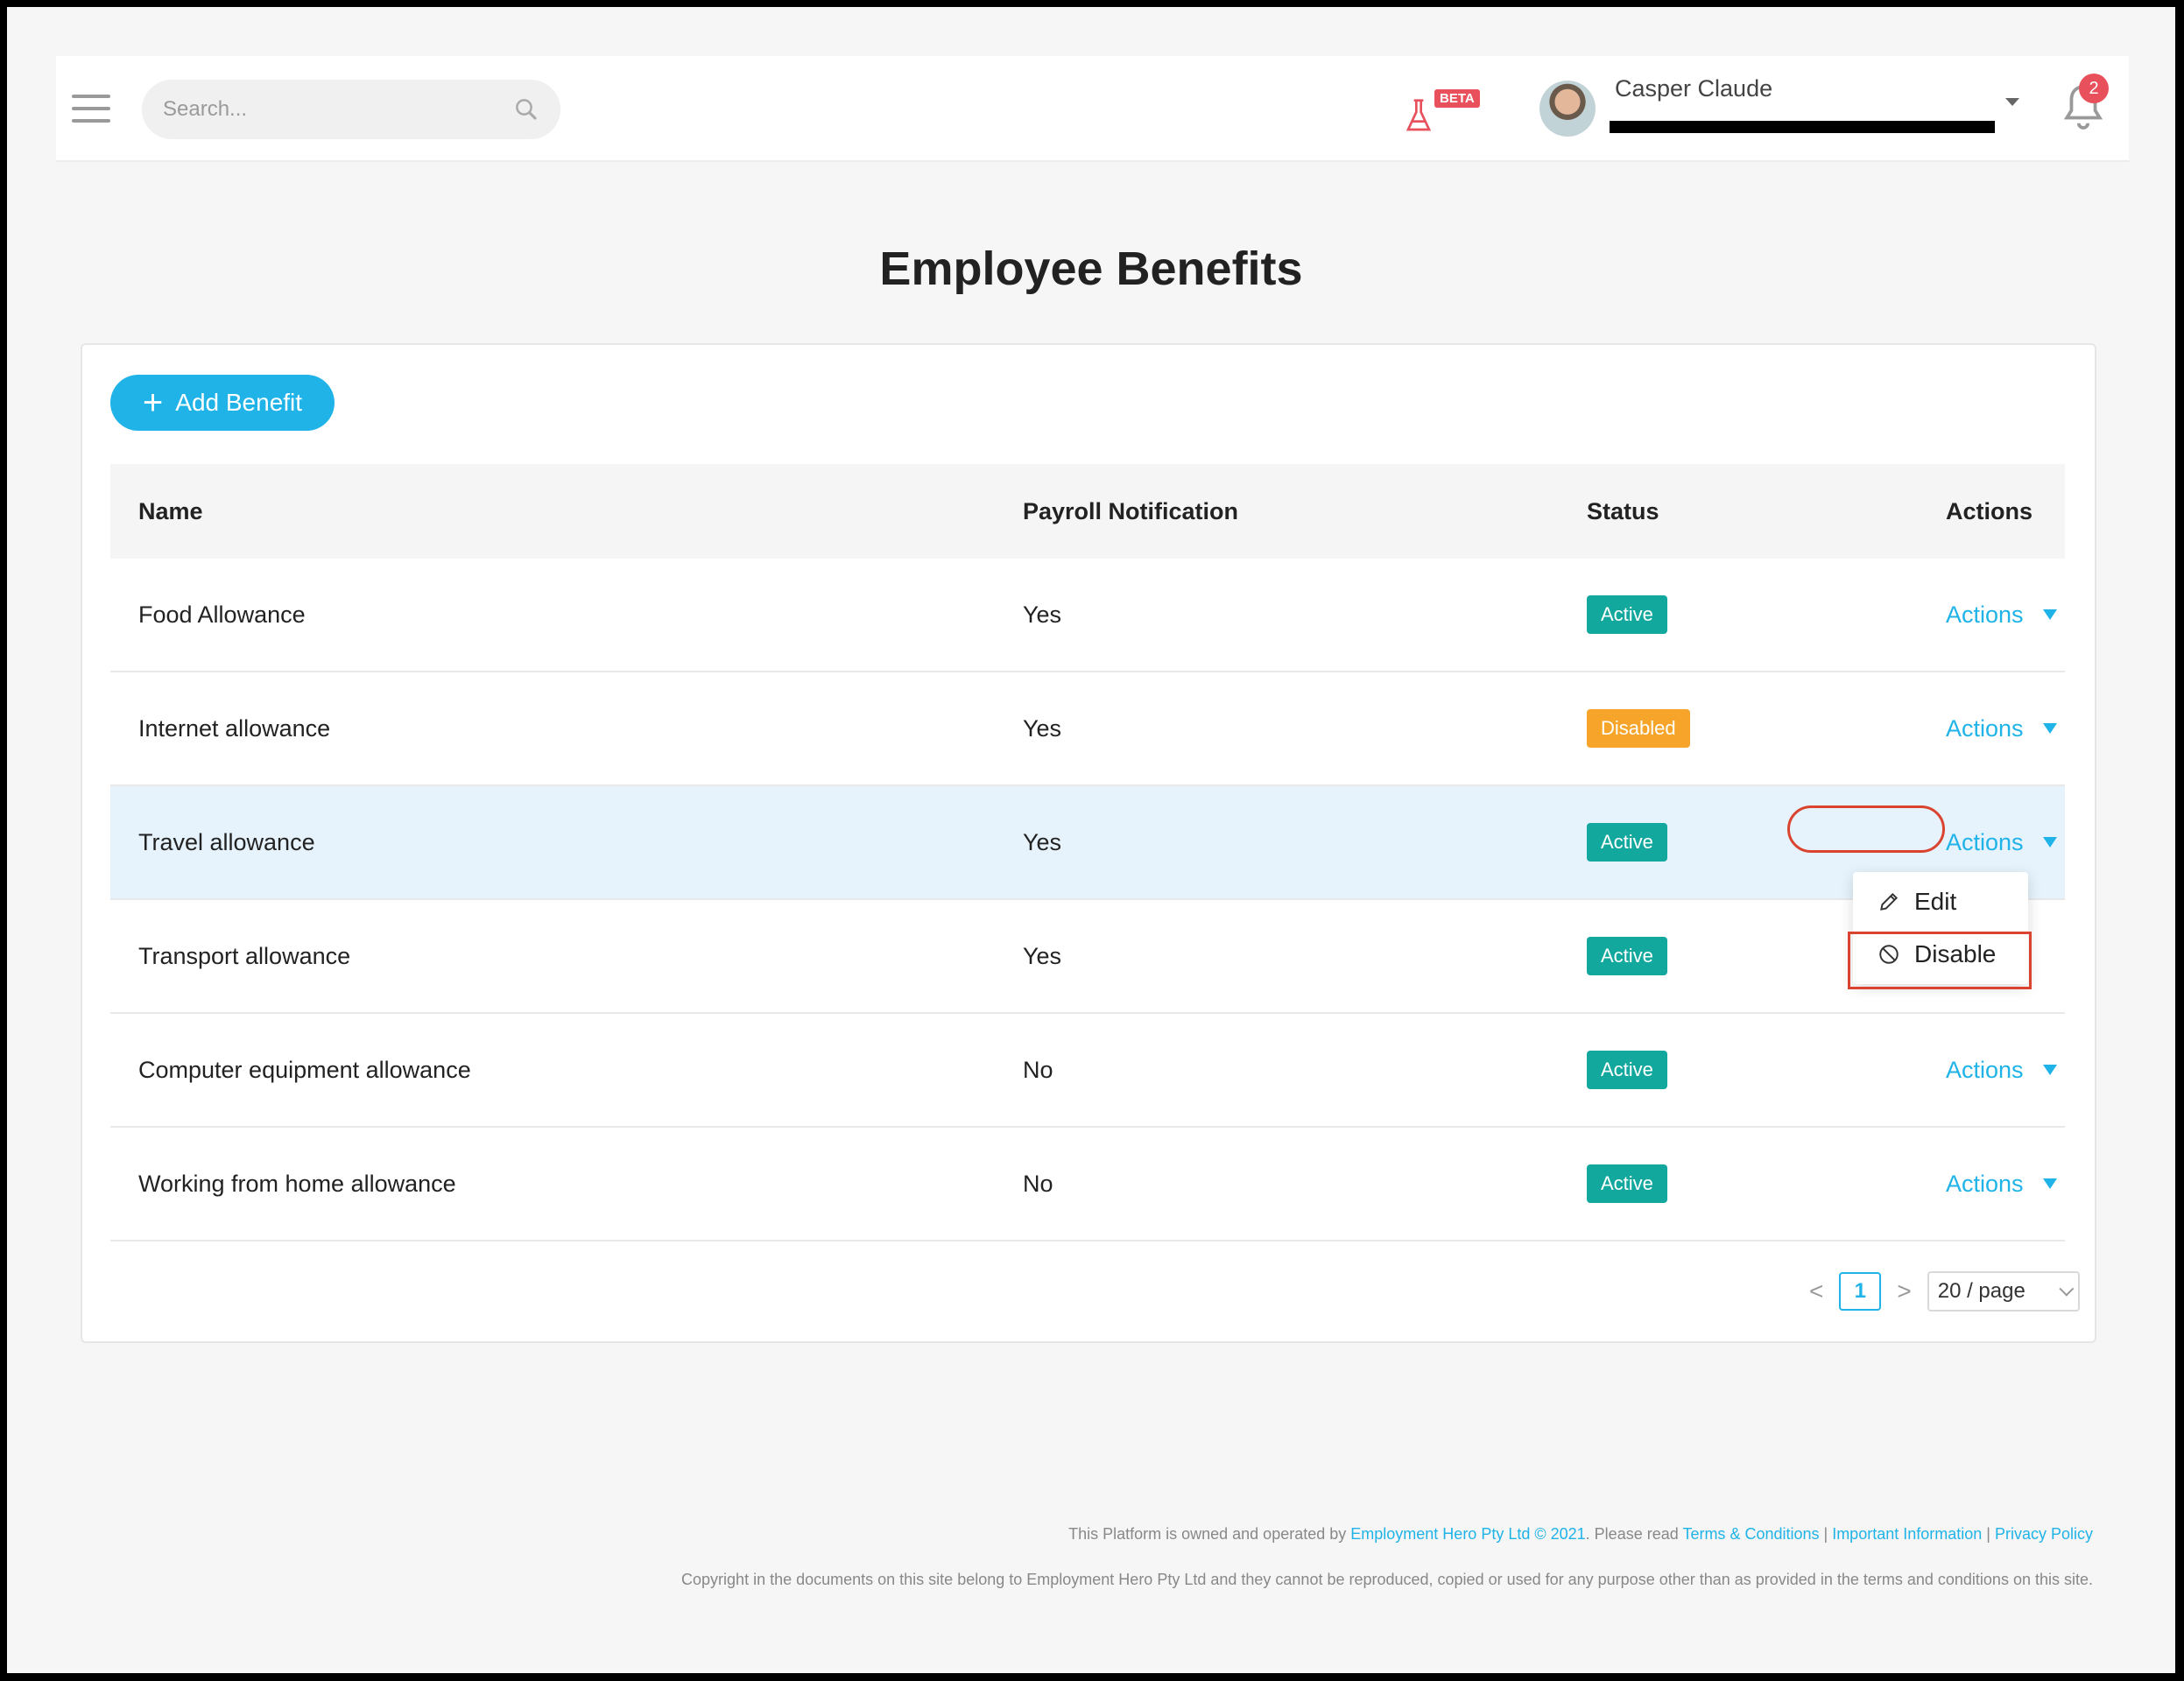  I want to click on pencil-icon, so click(1889, 901).